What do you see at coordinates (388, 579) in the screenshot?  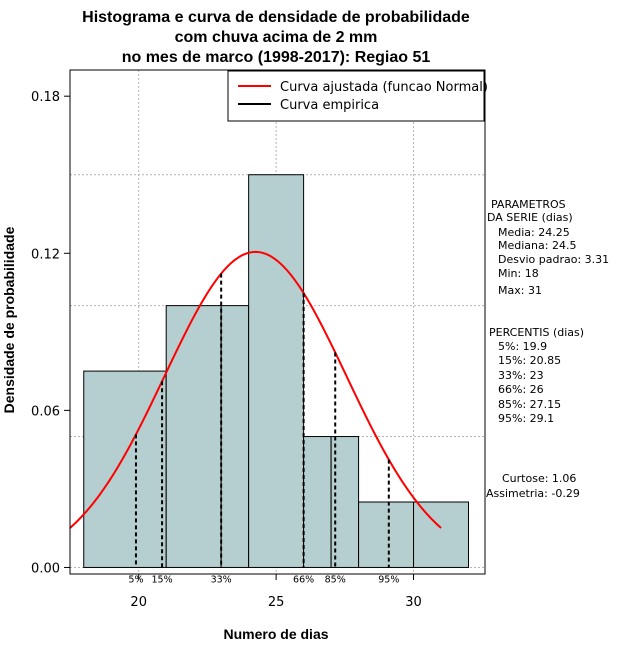 I see `percentile-label-5: 95%` at bounding box center [388, 579].